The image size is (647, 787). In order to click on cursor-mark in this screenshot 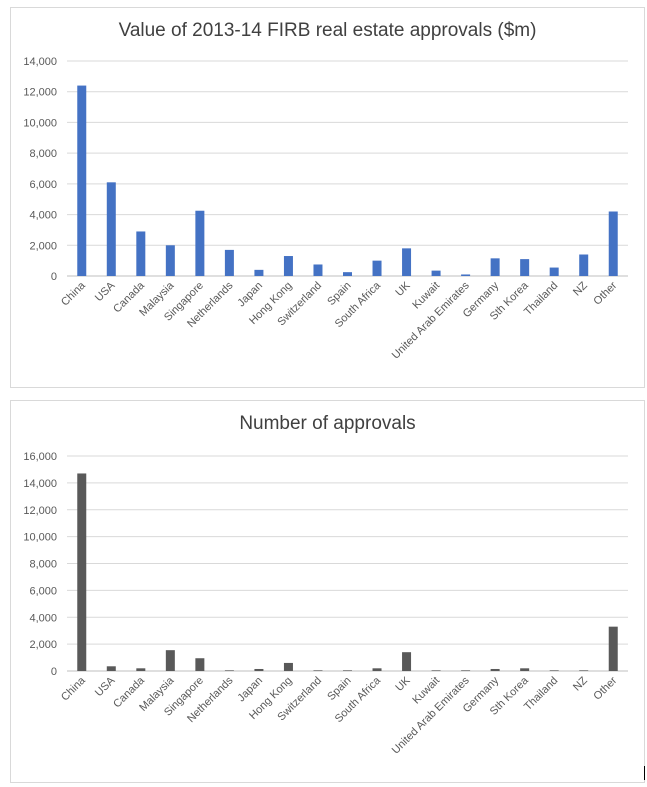, I will do `click(644, 773)`.